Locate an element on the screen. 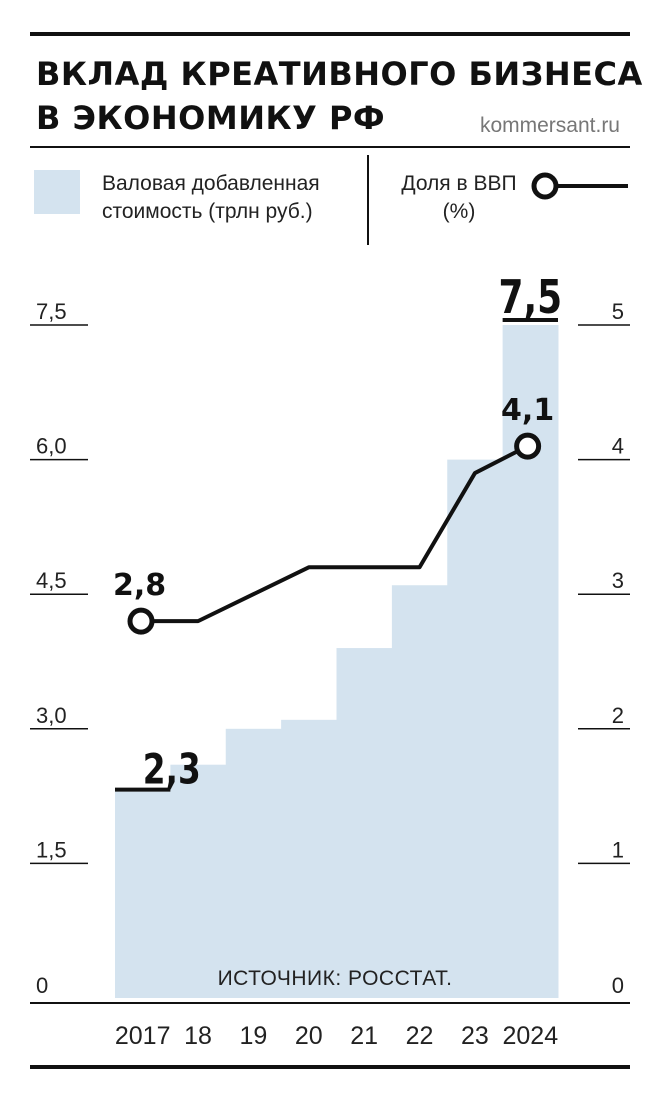  left-tick-label-5: 7,5 is located at coordinates (51, 311).